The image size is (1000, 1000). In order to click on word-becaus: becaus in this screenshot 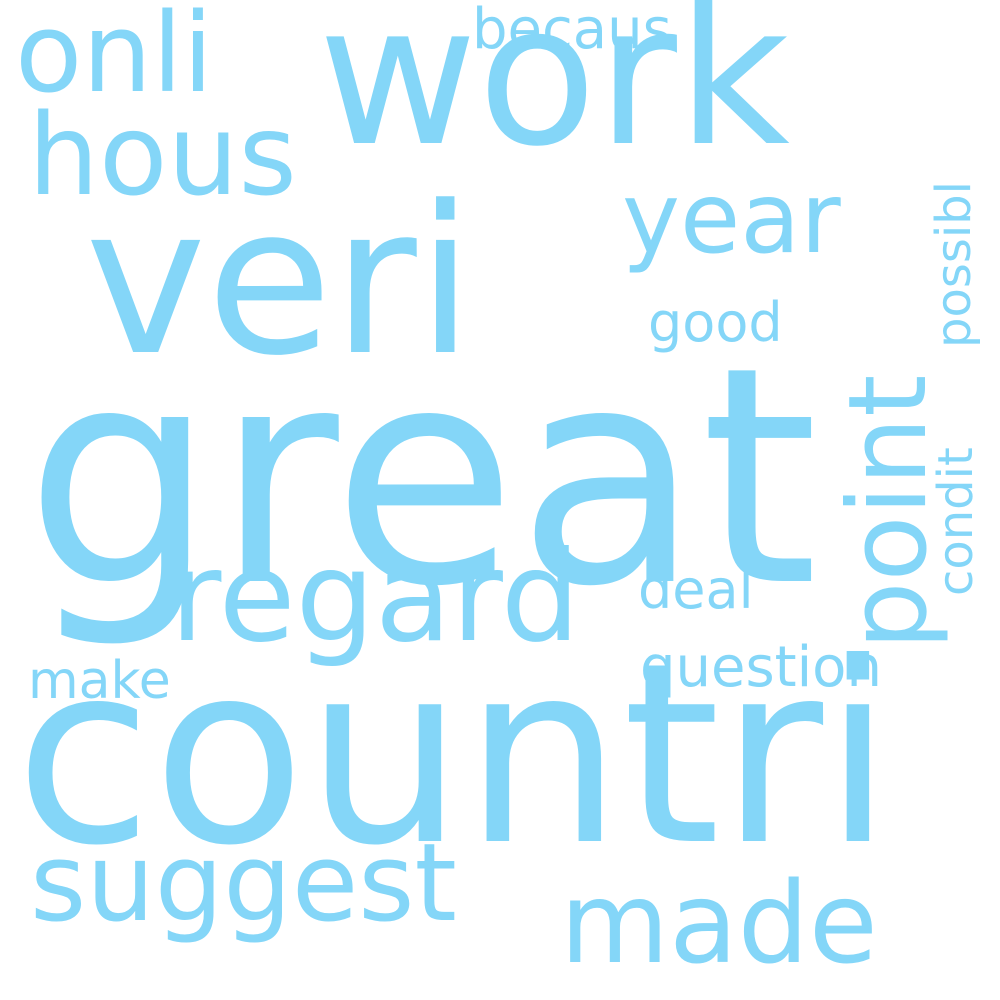, I will do `click(572, 31)`.